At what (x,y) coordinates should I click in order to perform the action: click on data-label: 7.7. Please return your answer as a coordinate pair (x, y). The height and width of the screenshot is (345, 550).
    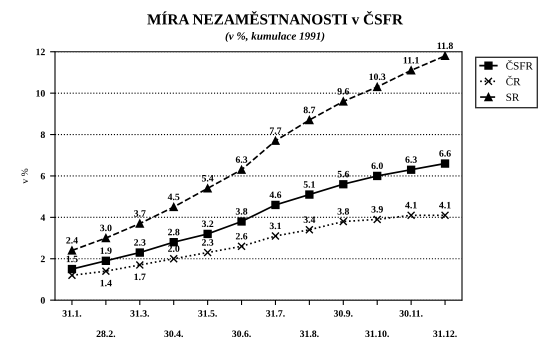
    Looking at the image, I should click on (276, 130).